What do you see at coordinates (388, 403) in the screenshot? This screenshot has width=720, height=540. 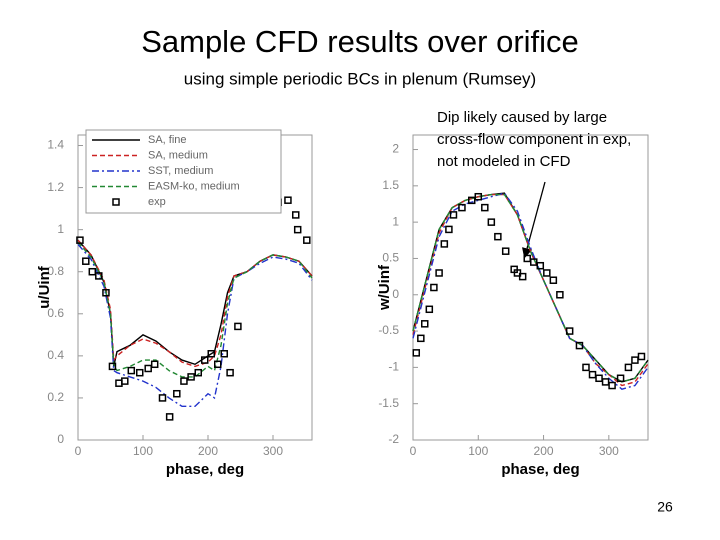 I see `y-tick-label: -1.5` at bounding box center [388, 403].